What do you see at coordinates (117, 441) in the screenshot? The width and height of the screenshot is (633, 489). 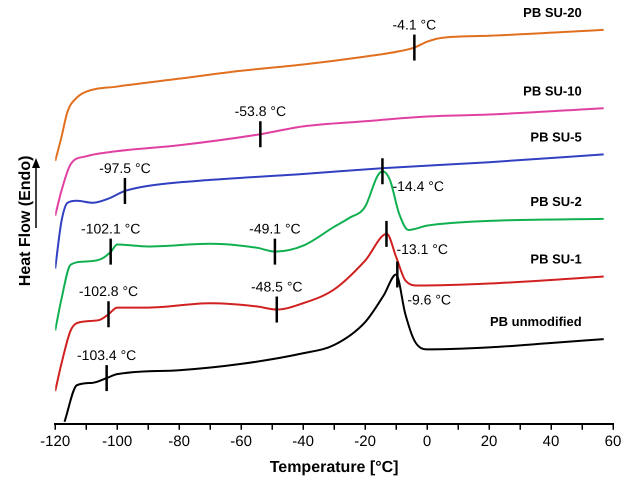 I see `x-tick-label: -100` at bounding box center [117, 441].